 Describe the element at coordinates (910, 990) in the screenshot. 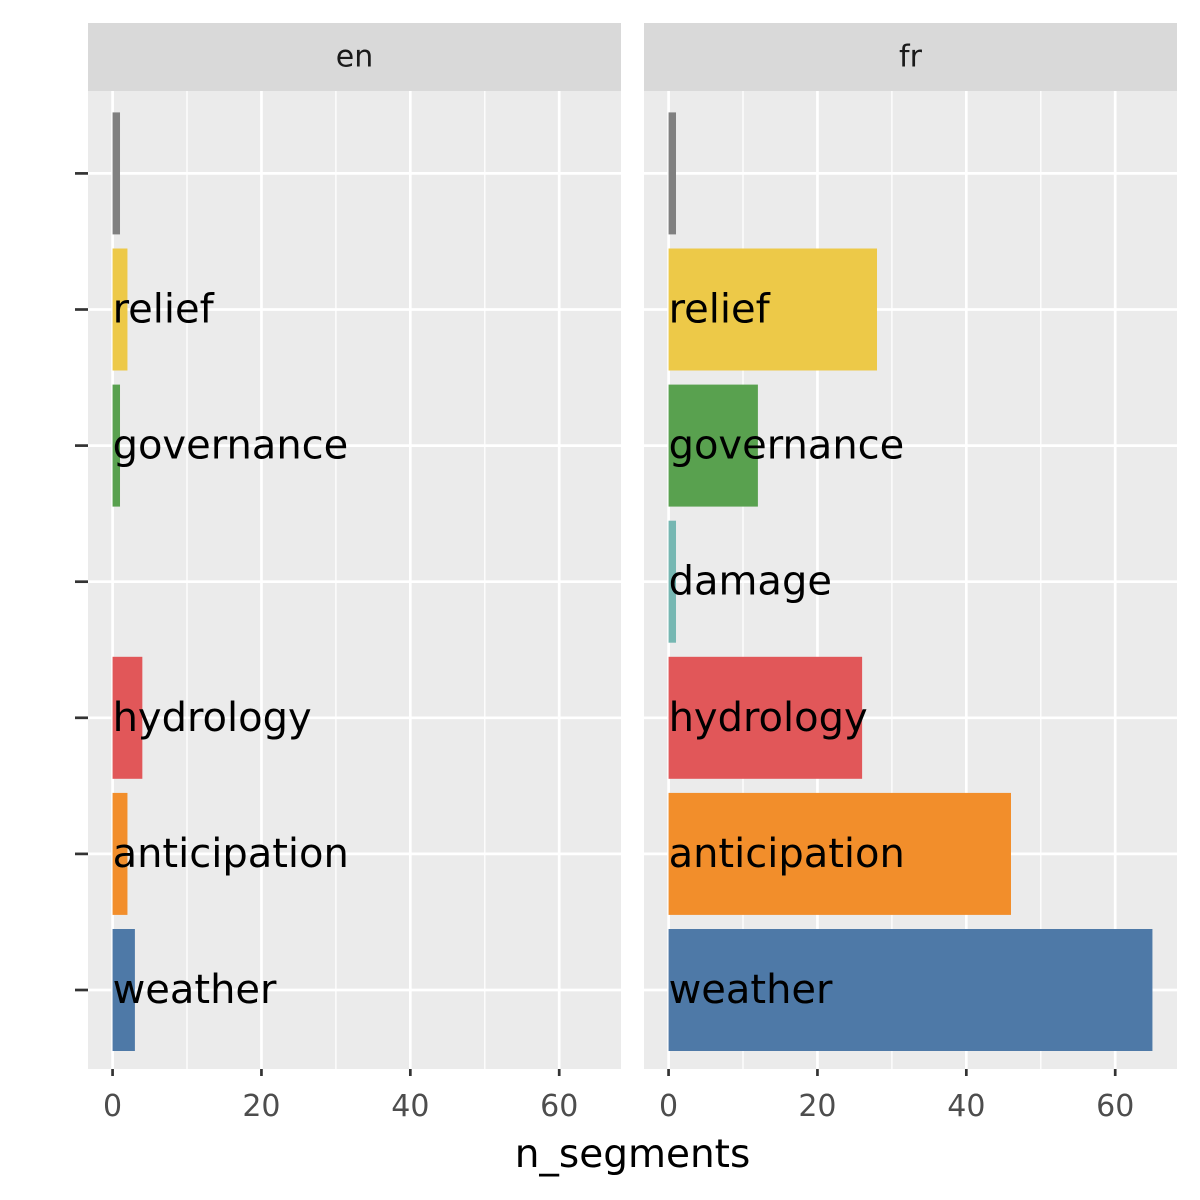

I see `bar-fr-weather` at that location.